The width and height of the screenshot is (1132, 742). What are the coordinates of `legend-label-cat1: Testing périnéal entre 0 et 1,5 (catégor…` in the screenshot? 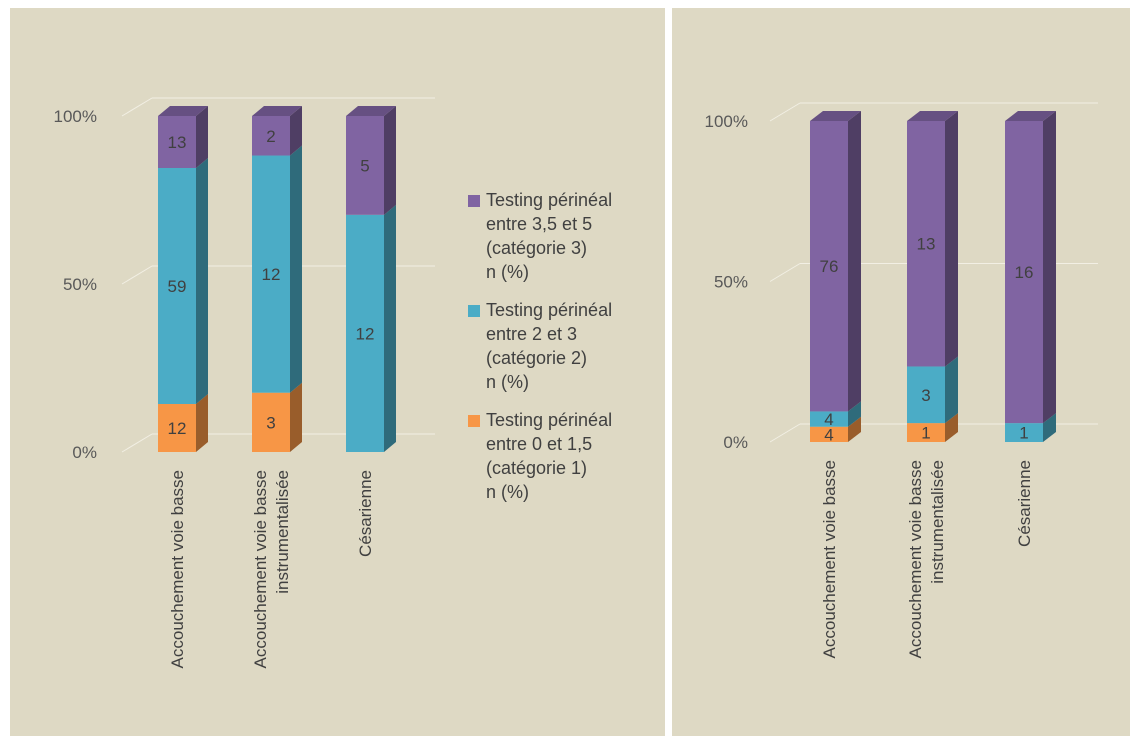 It's located at (549, 456).